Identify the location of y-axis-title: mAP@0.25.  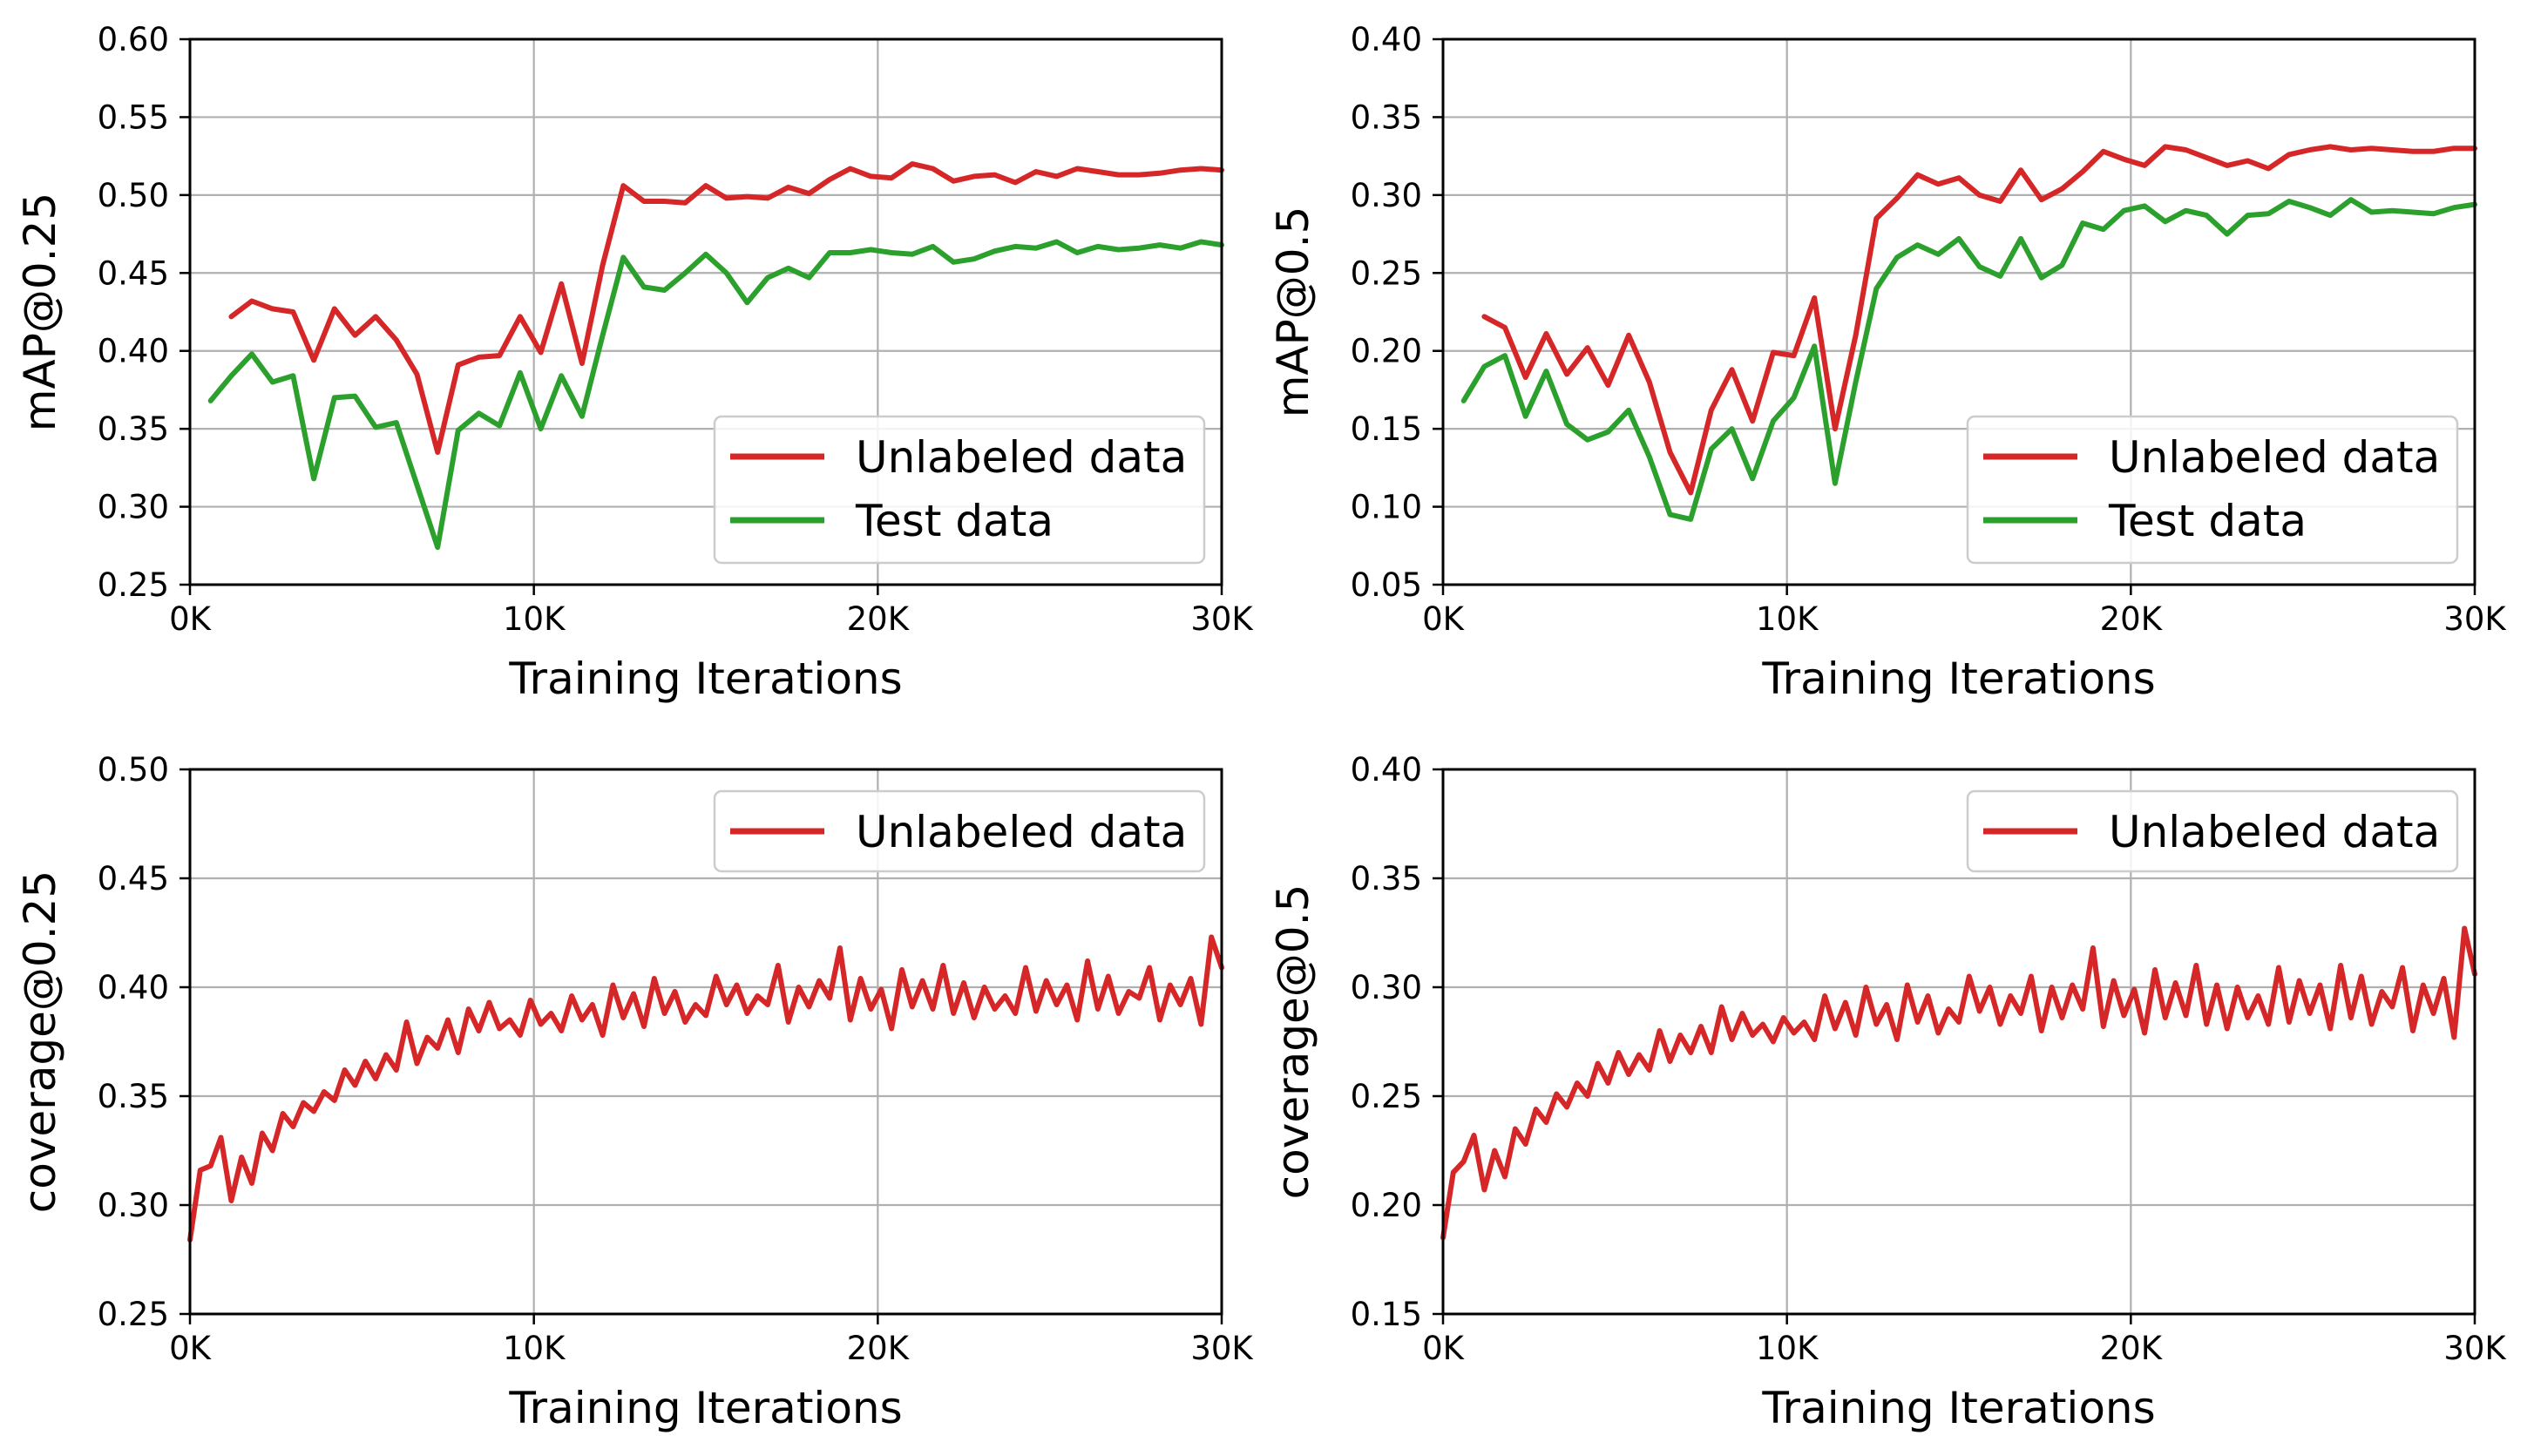
(40, 312).